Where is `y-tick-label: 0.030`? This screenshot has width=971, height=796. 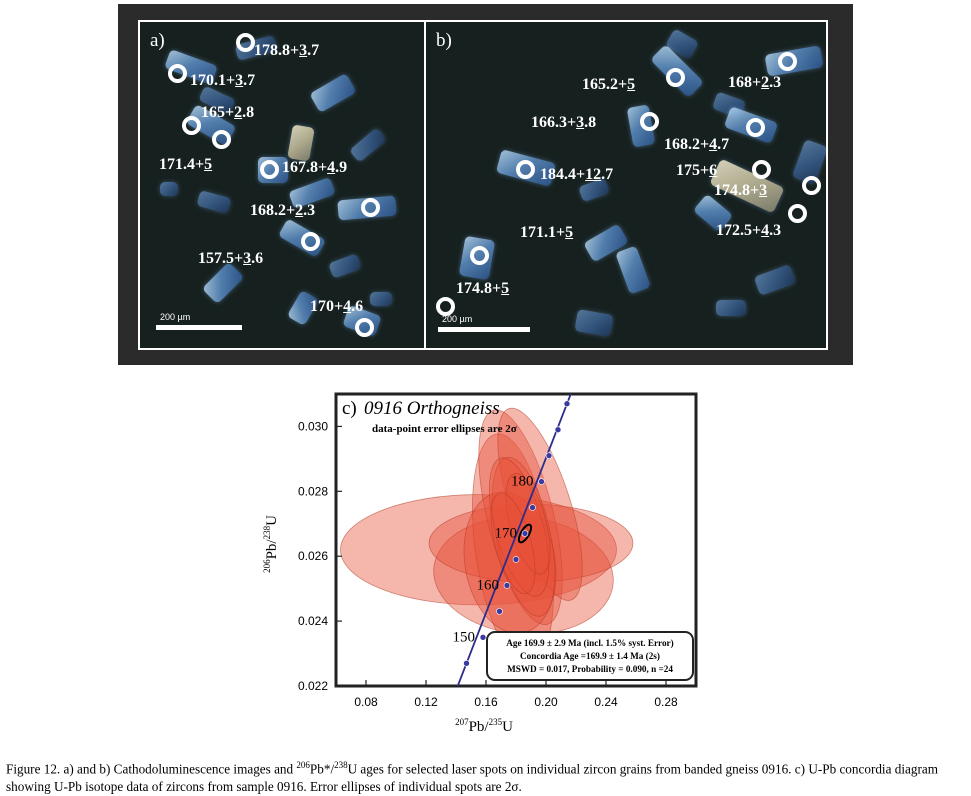 y-tick-label: 0.030 is located at coordinates (313, 426).